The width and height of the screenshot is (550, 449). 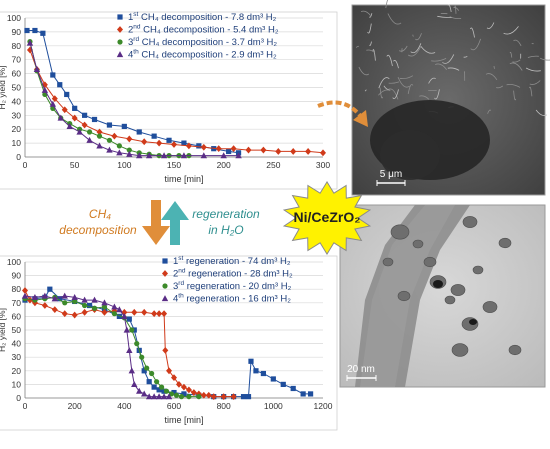 What do you see at coordinates (438, 284) in the screenshot?
I see `tem-dark-particle` at bounding box center [438, 284].